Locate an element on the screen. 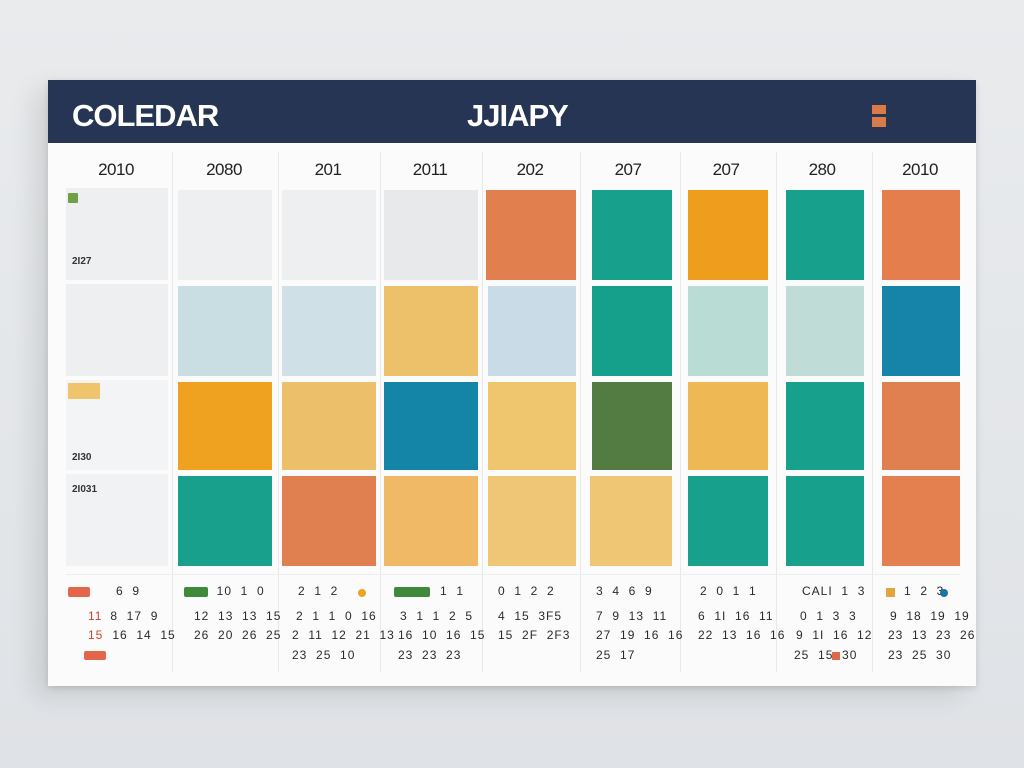 The height and width of the screenshot is (768, 1024). mini-calendar-row: 25 17 is located at coordinates (616, 655).